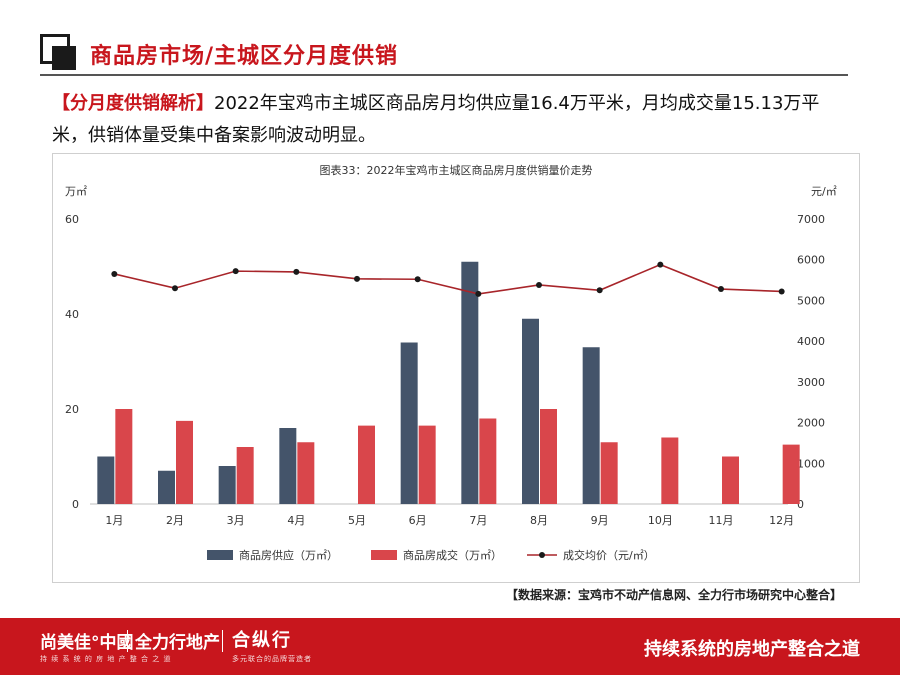  I want to click on y-right-tick: 7000, so click(811, 219).